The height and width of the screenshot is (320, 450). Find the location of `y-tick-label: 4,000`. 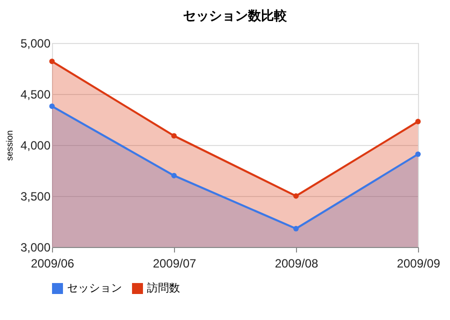

y-tick-label: 4,000 is located at coordinates (35, 145).